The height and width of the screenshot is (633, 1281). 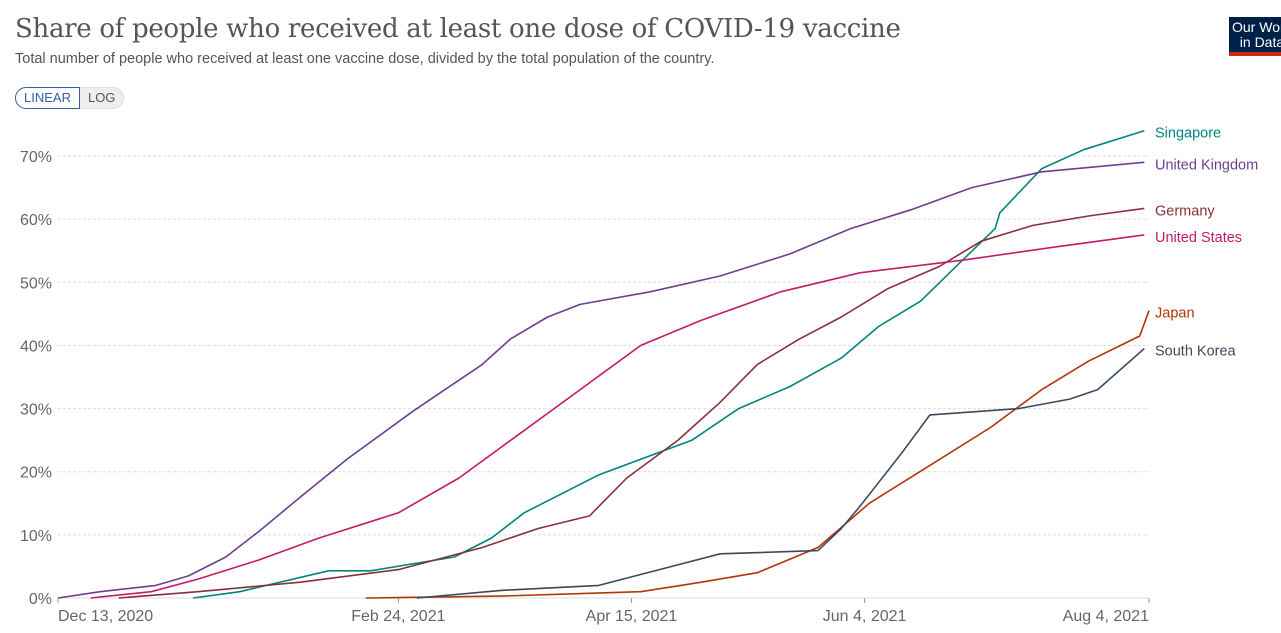 What do you see at coordinates (1106, 616) in the screenshot?
I see `x-tick-label: Aug 4, 2021` at bounding box center [1106, 616].